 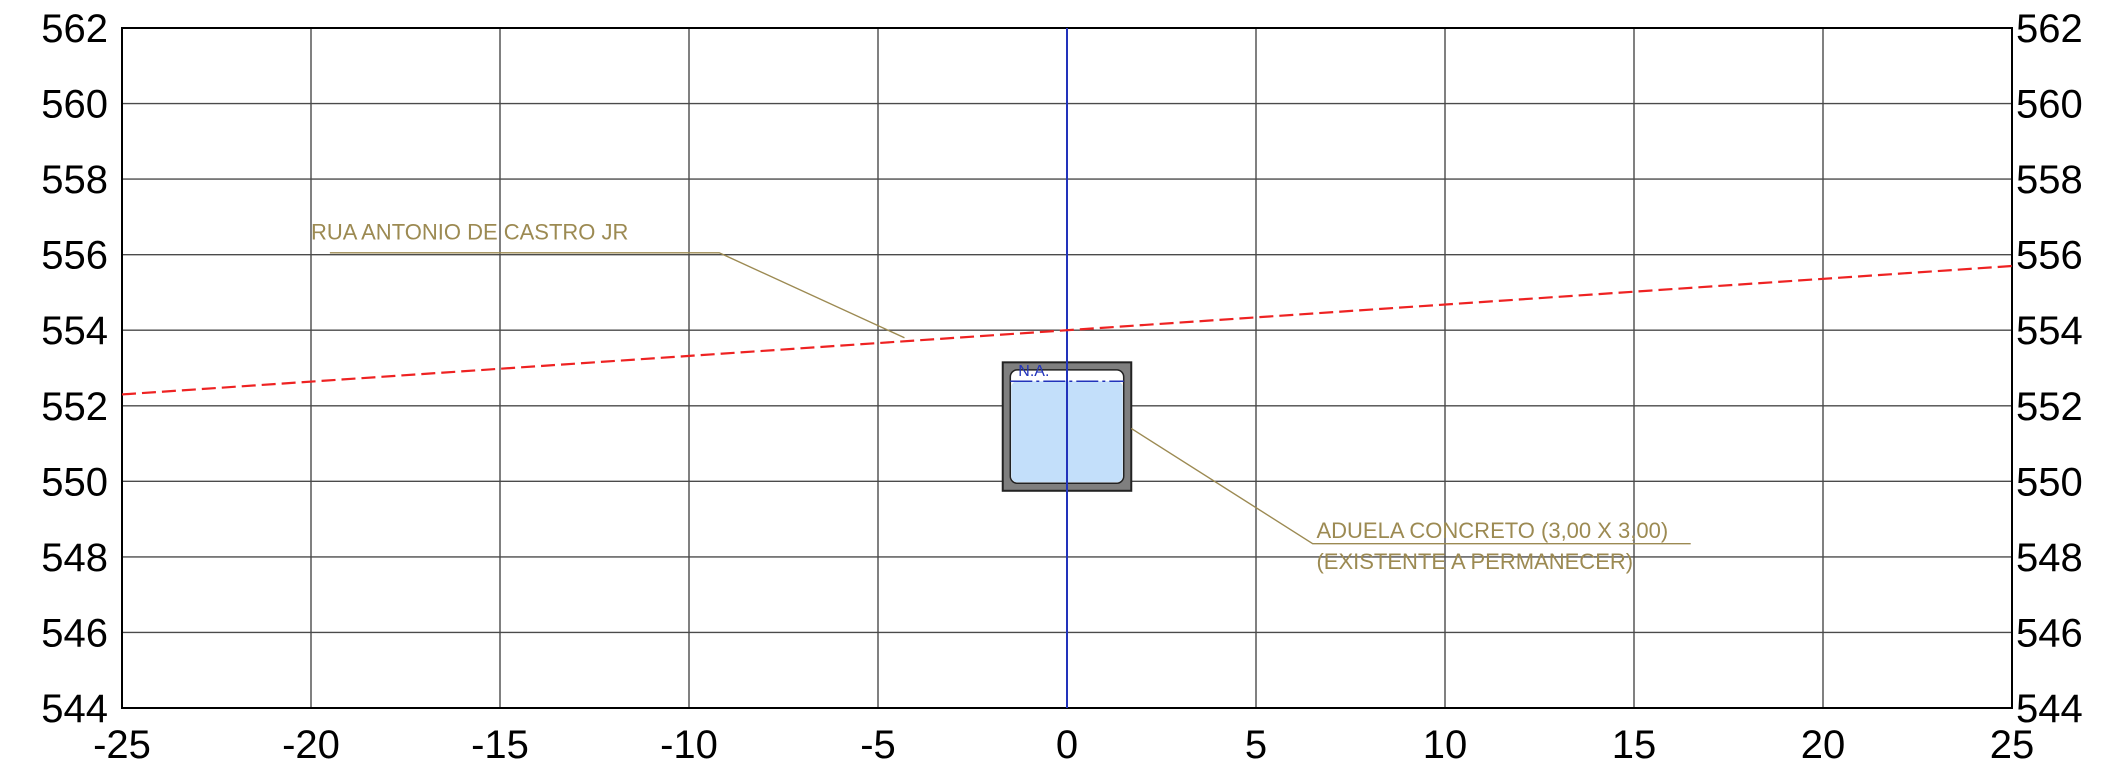 What do you see at coordinates (1474, 561) in the screenshot?
I see `annotation-label-culvert: (EXISTENTE A PERMANECER)` at bounding box center [1474, 561].